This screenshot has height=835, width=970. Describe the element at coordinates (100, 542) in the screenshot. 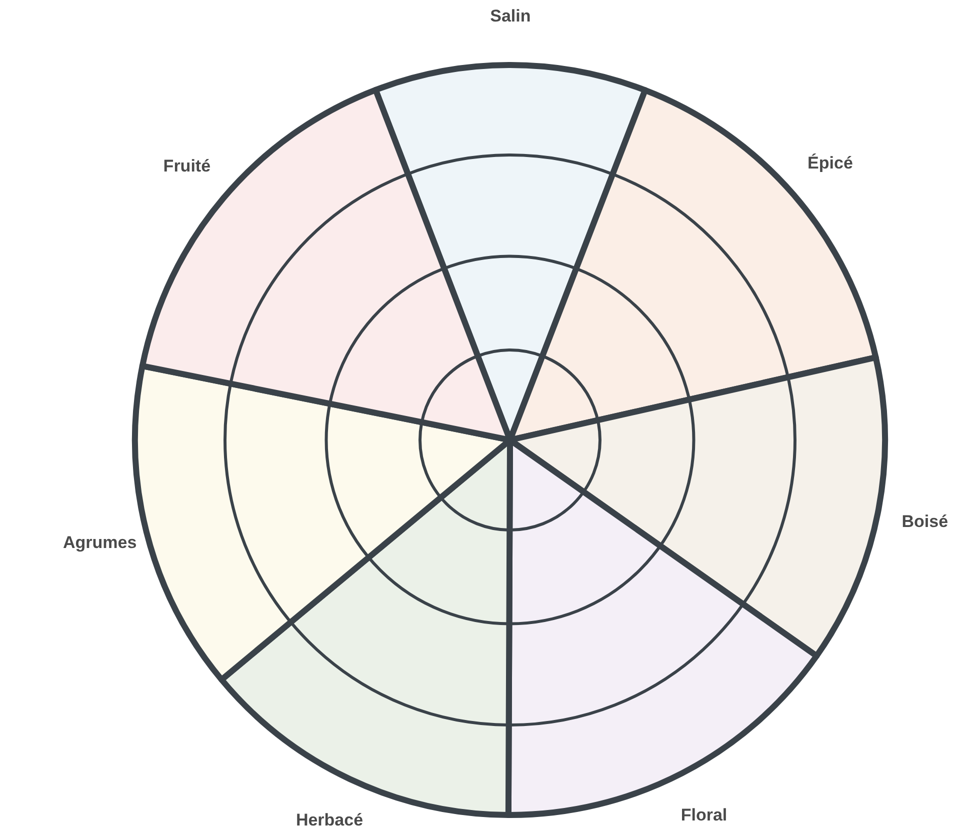

I see `slice-label: Agrumes` at that location.